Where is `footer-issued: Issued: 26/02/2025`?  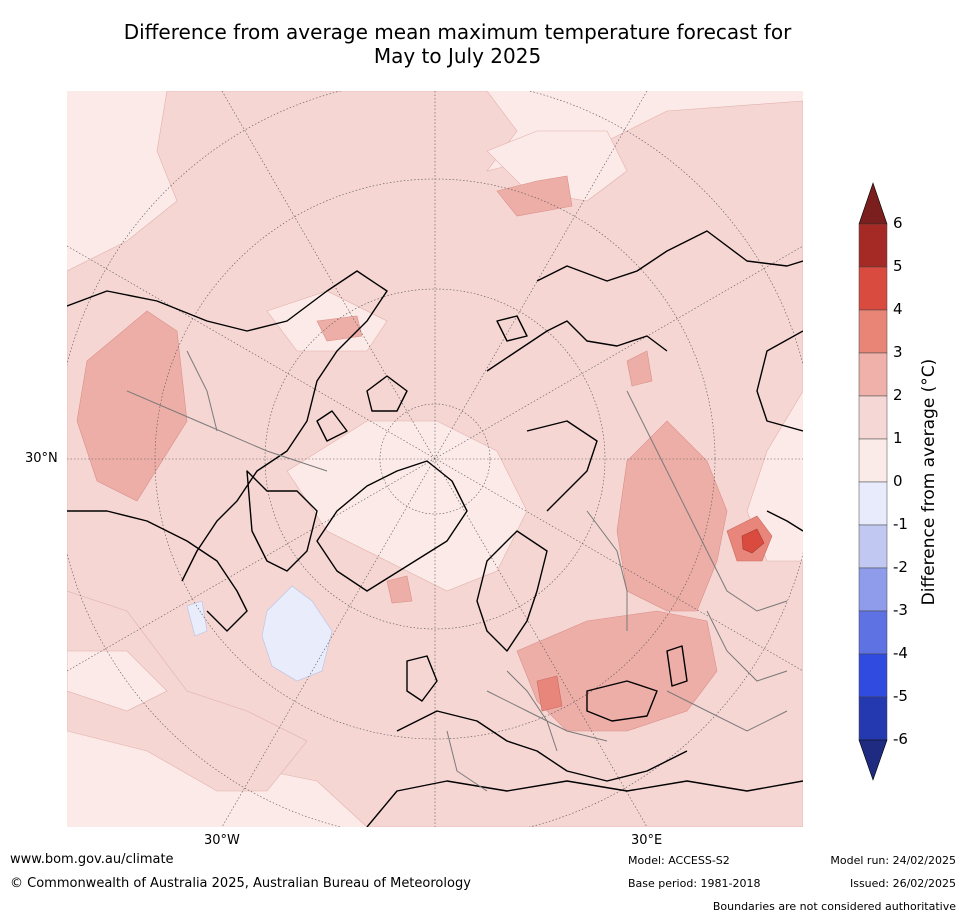
footer-issued: Issued: 26/02/2025 is located at coordinates (902, 883).